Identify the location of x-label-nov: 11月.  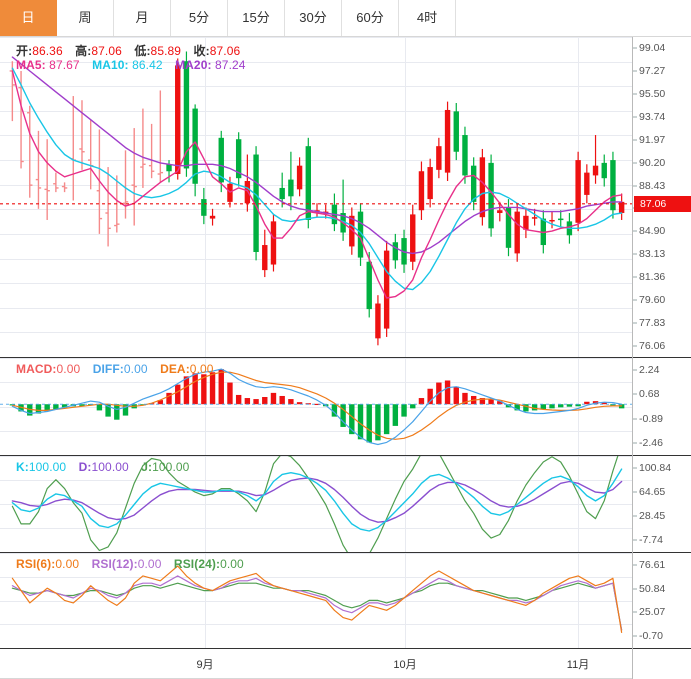
(578, 665).